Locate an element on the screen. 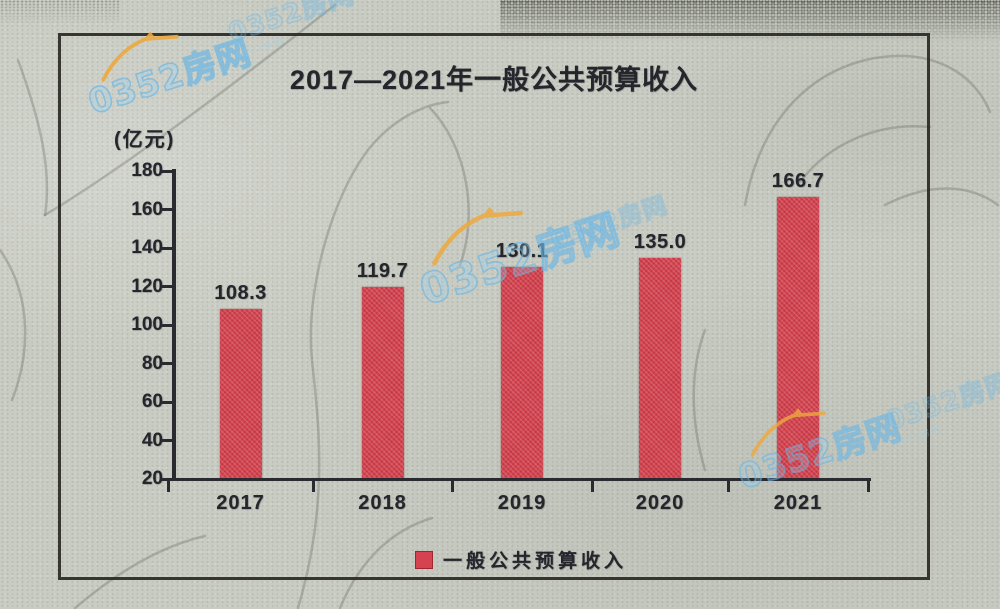  x-category-label: 2018 is located at coordinates (382, 503).